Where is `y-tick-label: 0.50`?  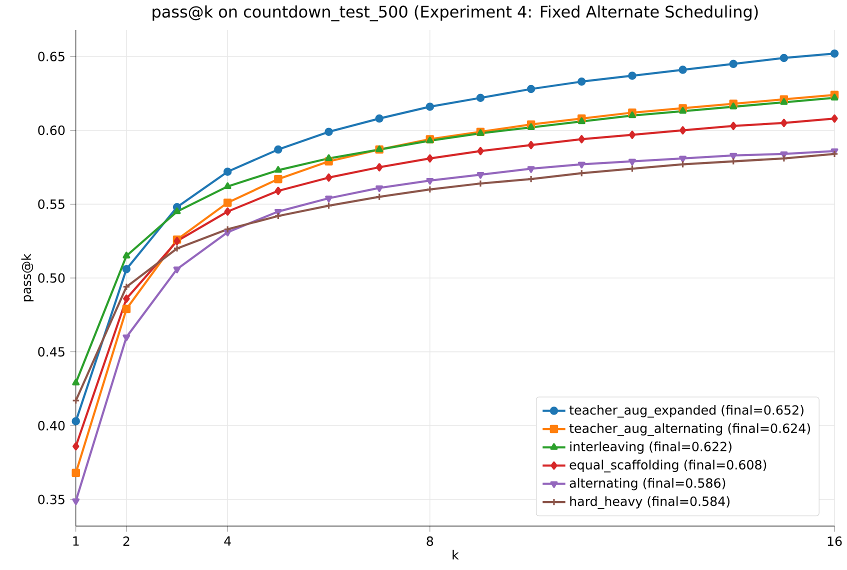 y-tick-label: 0.50 is located at coordinates (51, 278).